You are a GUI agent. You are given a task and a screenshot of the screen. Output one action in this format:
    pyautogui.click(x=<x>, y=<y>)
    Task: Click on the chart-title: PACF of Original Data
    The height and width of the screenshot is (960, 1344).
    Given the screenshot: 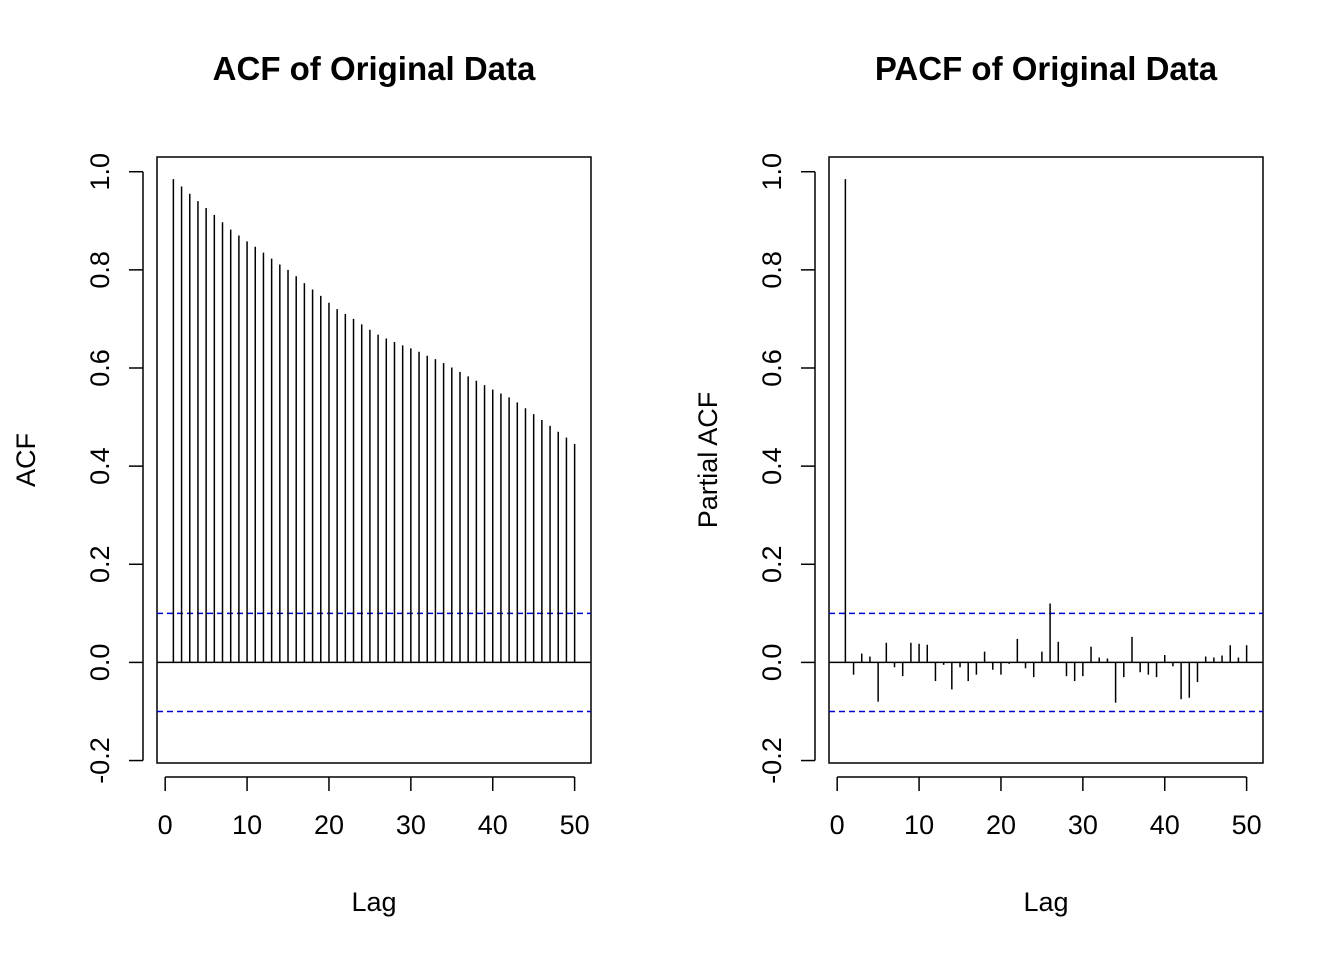 What is the action you would take?
    pyautogui.click(x=1046, y=68)
    